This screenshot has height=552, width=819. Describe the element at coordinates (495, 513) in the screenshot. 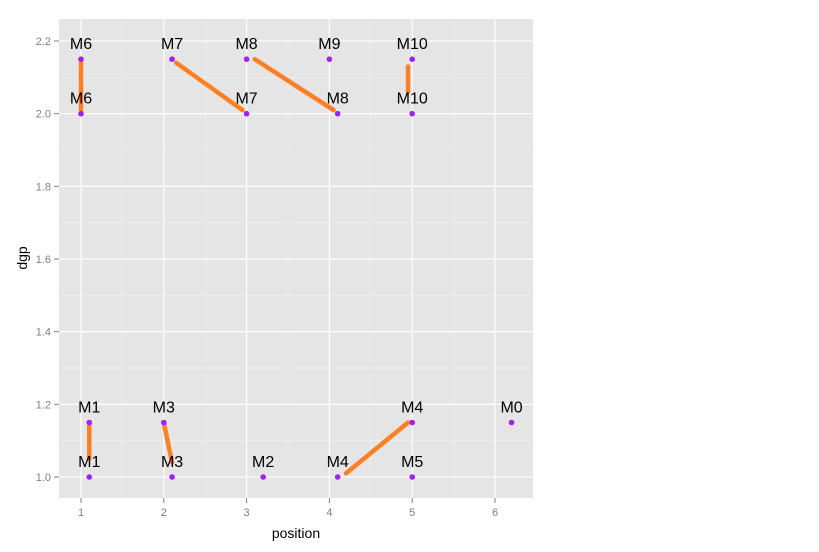

I see `x-tick-label: 6` at that location.